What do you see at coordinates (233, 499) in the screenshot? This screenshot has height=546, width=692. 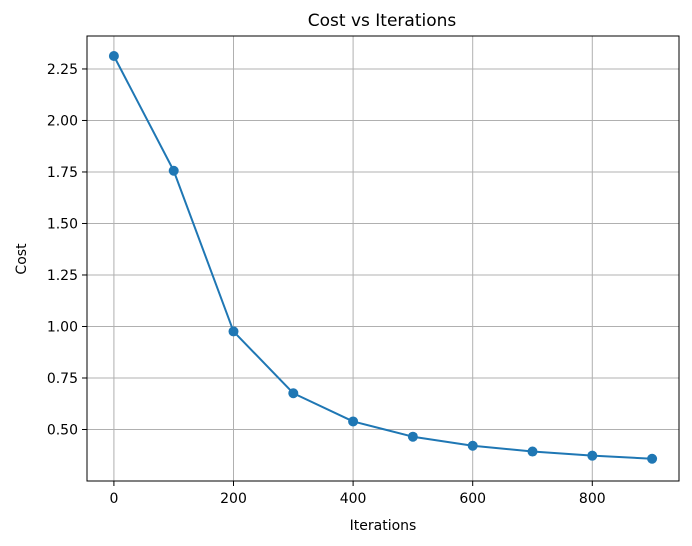 I see `x-tick-label: 200` at bounding box center [233, 499].